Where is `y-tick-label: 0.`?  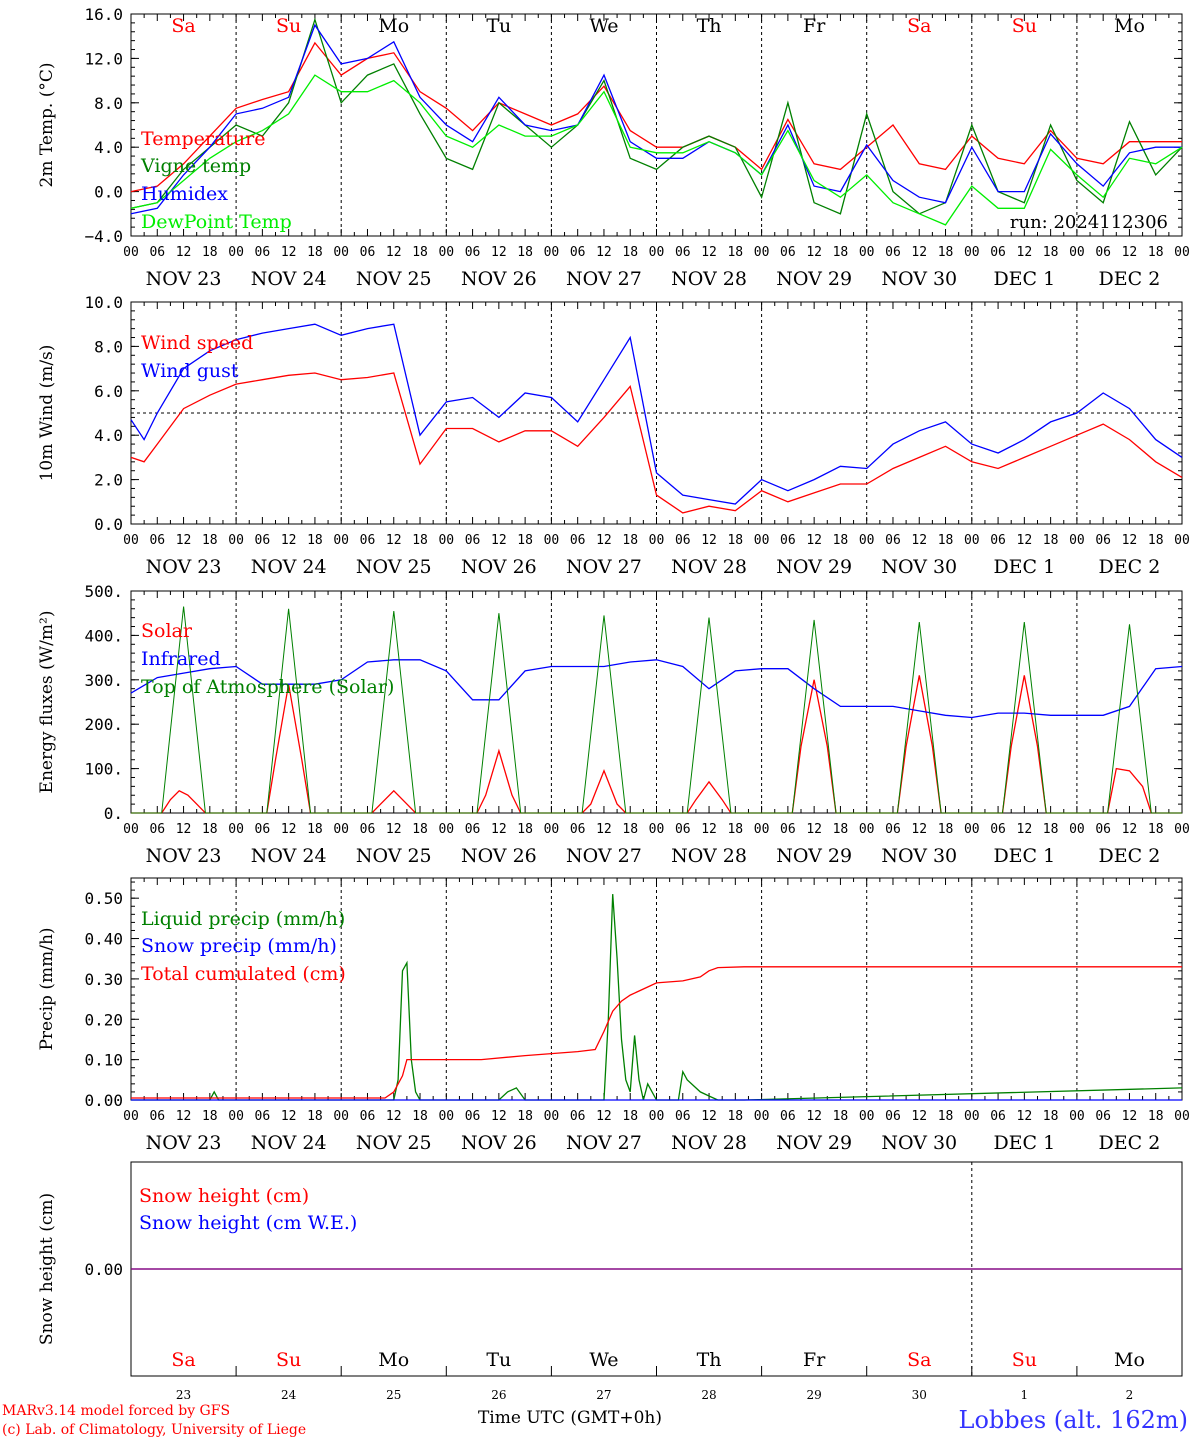
y-tick-label: 0. is located at coordinates (113, 813).